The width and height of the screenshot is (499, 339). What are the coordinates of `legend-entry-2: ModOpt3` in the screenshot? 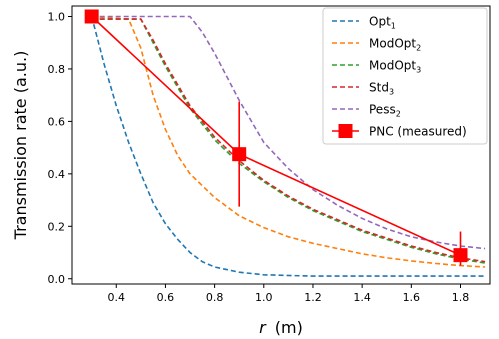 It's located at (395, 67).